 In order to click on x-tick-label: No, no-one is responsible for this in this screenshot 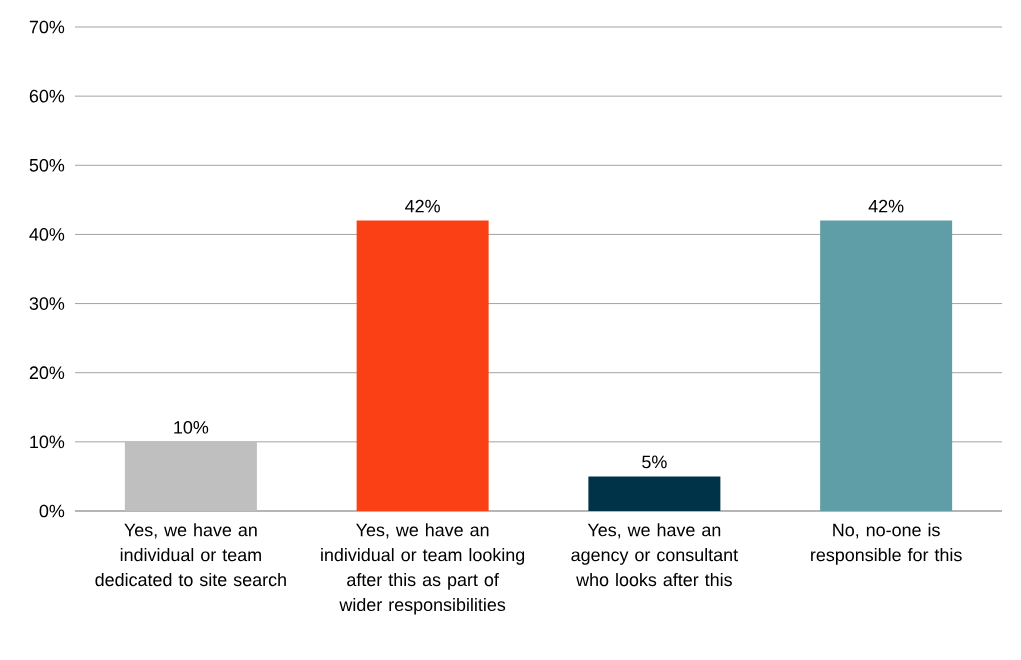, I will do `click(886, 544)`.